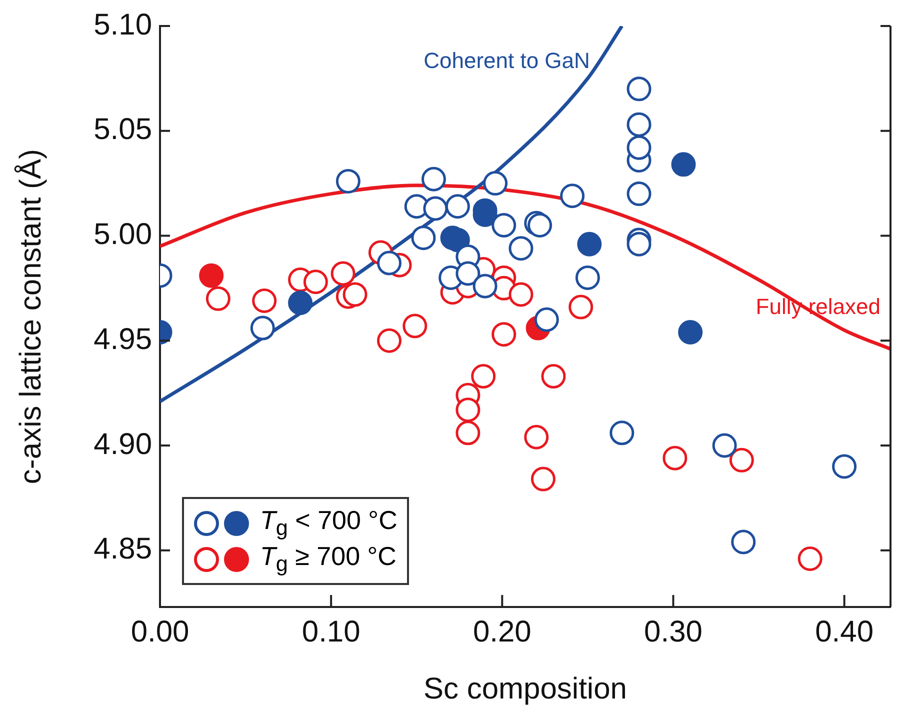 The width and height of the screenshot is (904, 717). I want to click on y-tick-label: 5.00, so click(123, 235).